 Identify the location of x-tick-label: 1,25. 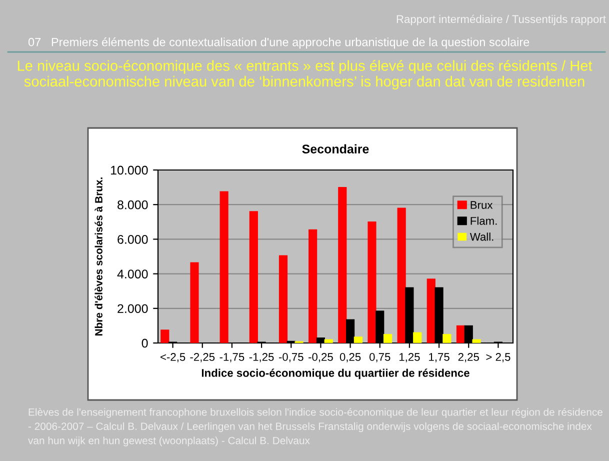
(409, 357).